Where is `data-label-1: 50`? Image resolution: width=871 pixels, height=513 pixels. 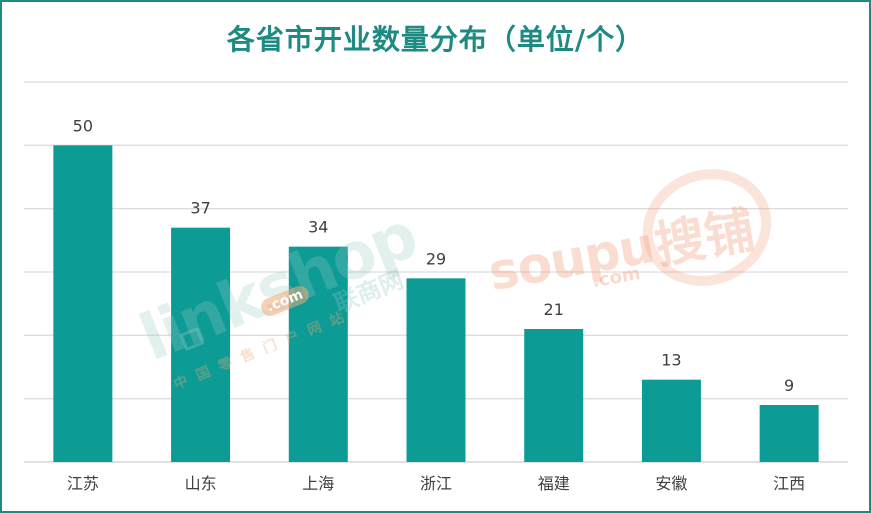 data-label-1: 50 is located at coordinates (83, 125).